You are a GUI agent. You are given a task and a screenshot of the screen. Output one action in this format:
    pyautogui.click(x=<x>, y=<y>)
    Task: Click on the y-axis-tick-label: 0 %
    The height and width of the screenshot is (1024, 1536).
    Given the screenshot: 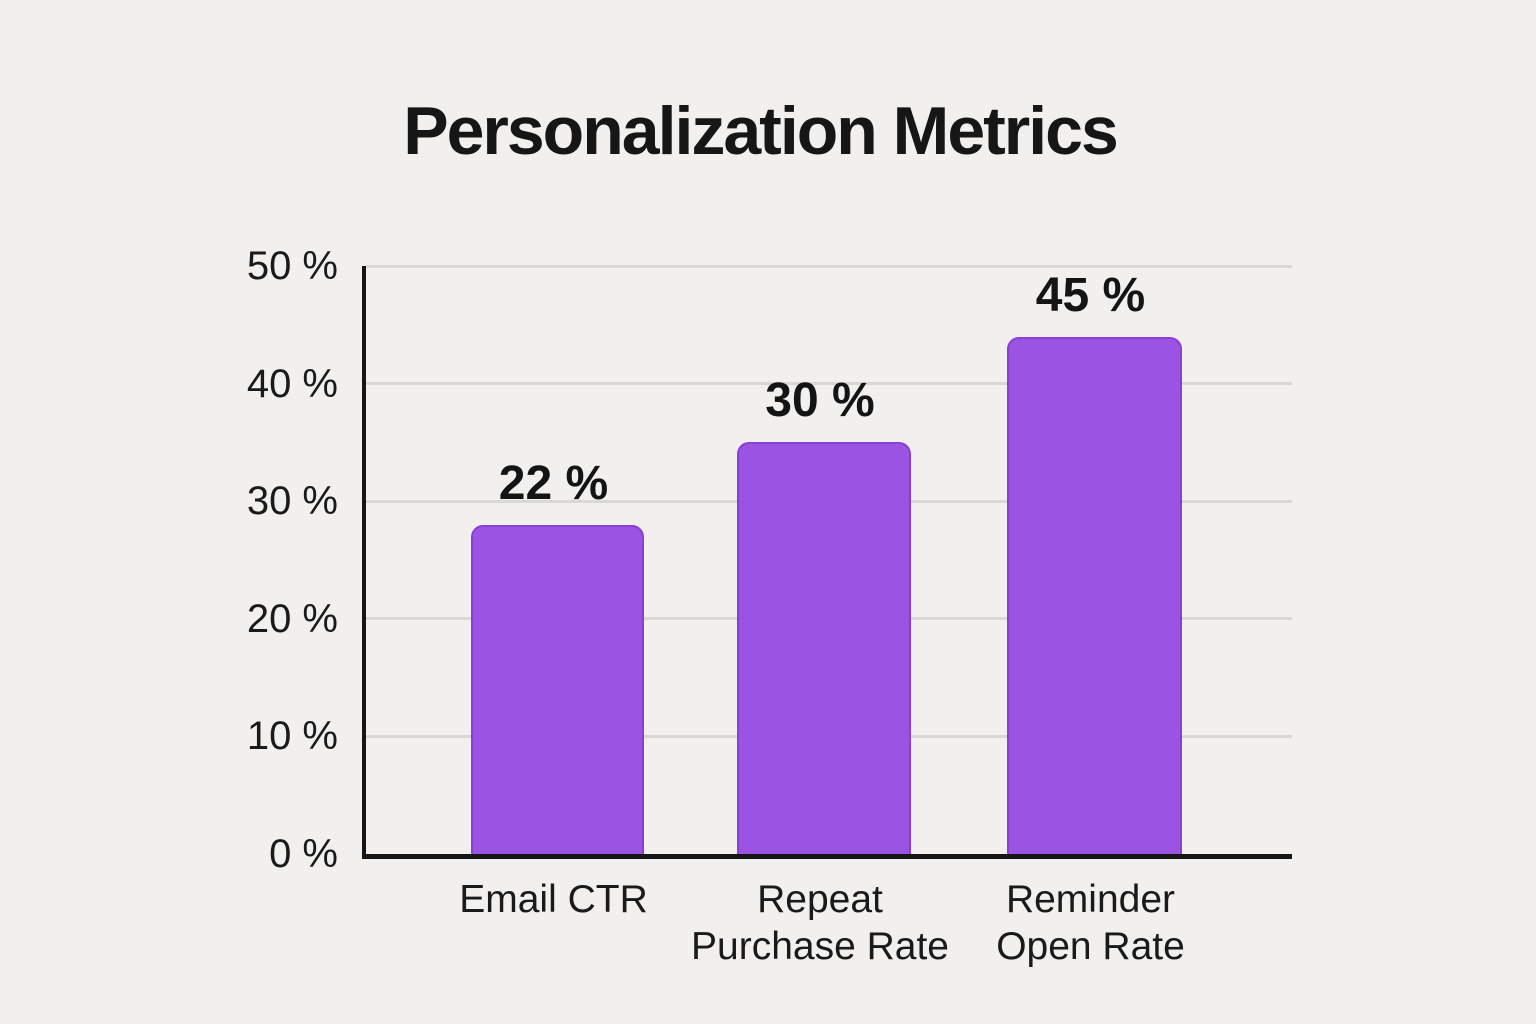 What is the action you would take?
    pyautogui.click(x=303, y=854)
    